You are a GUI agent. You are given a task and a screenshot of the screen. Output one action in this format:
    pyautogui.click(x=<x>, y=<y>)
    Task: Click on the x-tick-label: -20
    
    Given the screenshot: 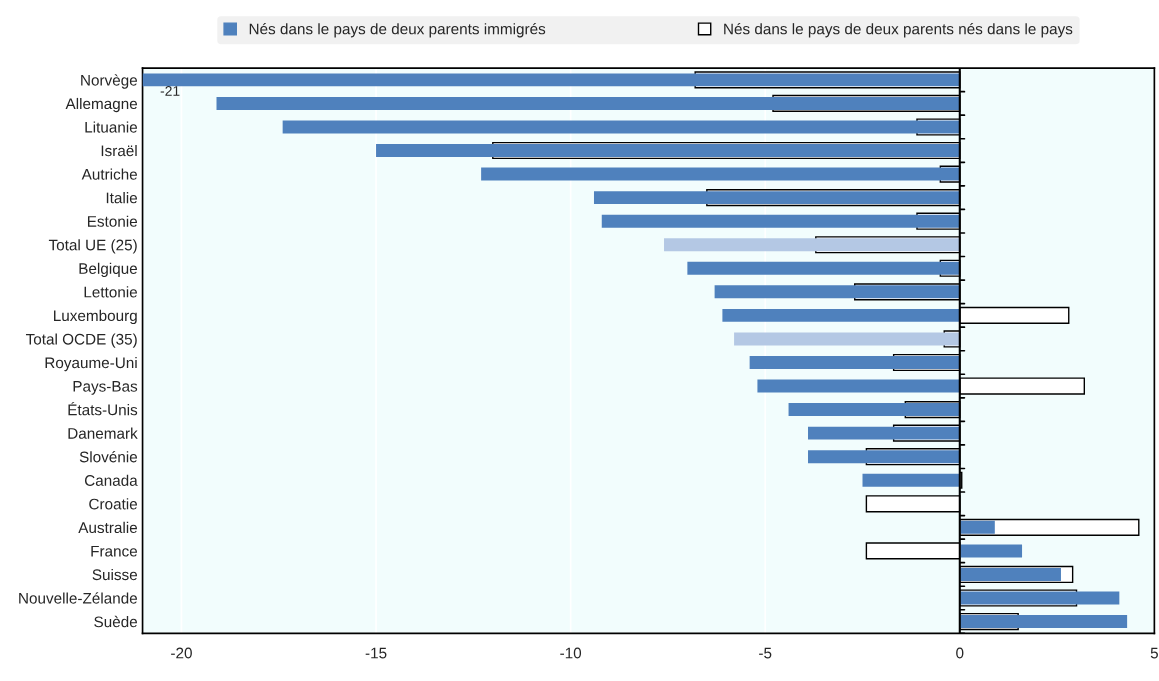 What is the action you would take?
    pyautogui.click(x=181, y=653)
    